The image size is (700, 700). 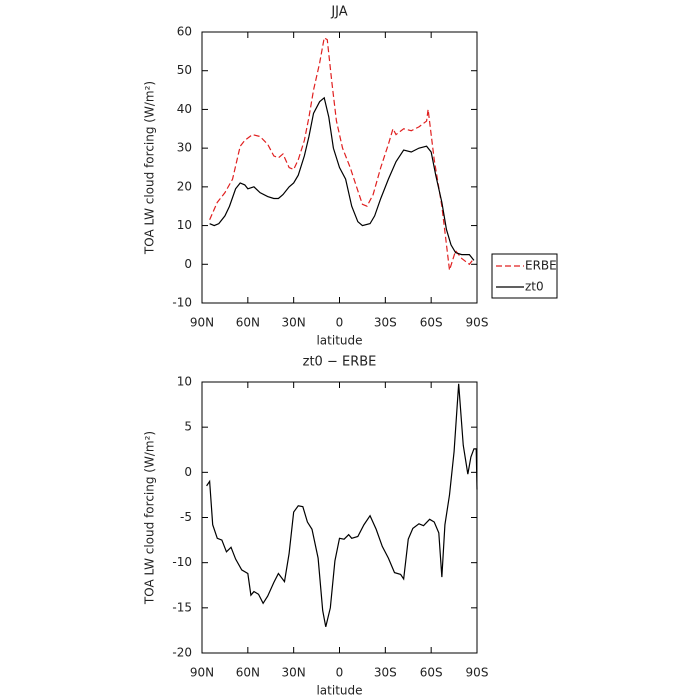 What do you see at coordinates (184, 109) in the screenshot?
I see `y-tick-label: 40` at bounding box center [184, 109].